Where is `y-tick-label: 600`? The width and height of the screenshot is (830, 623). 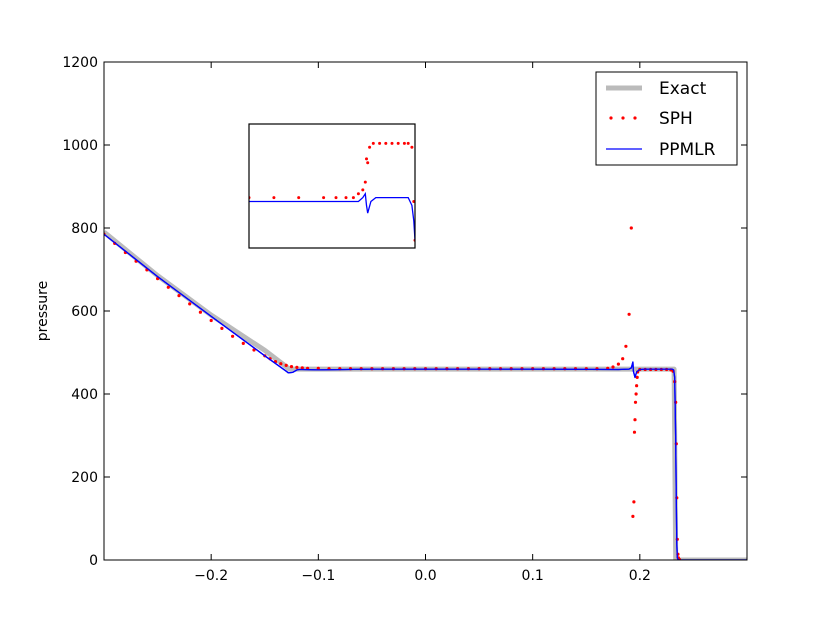
y-tick-label: 600 is located at coordinates (84, 312).